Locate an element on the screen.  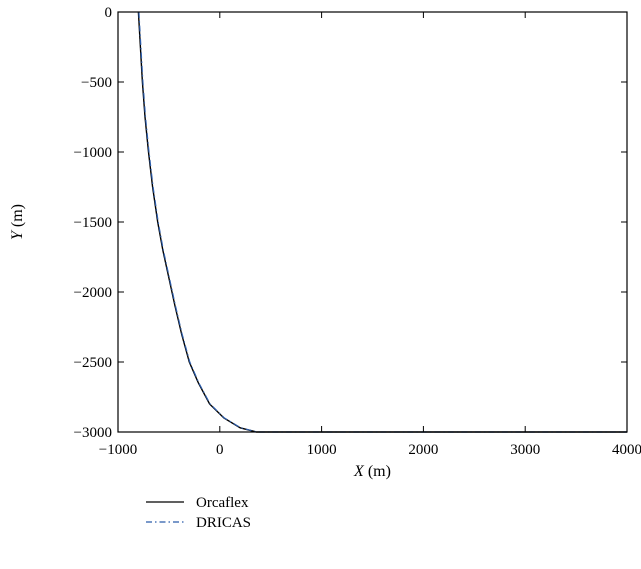
x-tick-label: 0 is located at coordinates (220, 450).